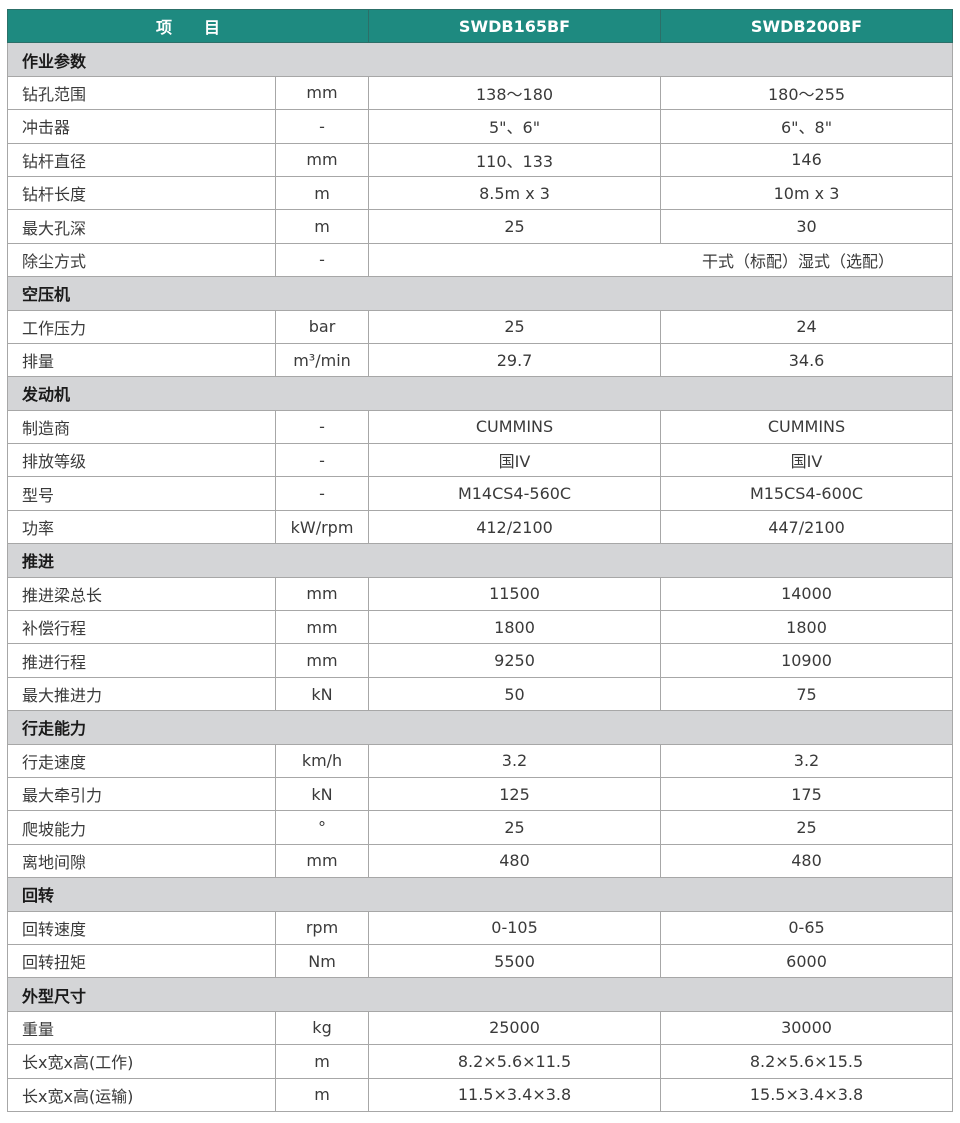 This screenshot has width=960, height=1123. Describe the element at coordinates (141, 794) in the screenshot. I see `param-name: 最大牵引力` at that location.